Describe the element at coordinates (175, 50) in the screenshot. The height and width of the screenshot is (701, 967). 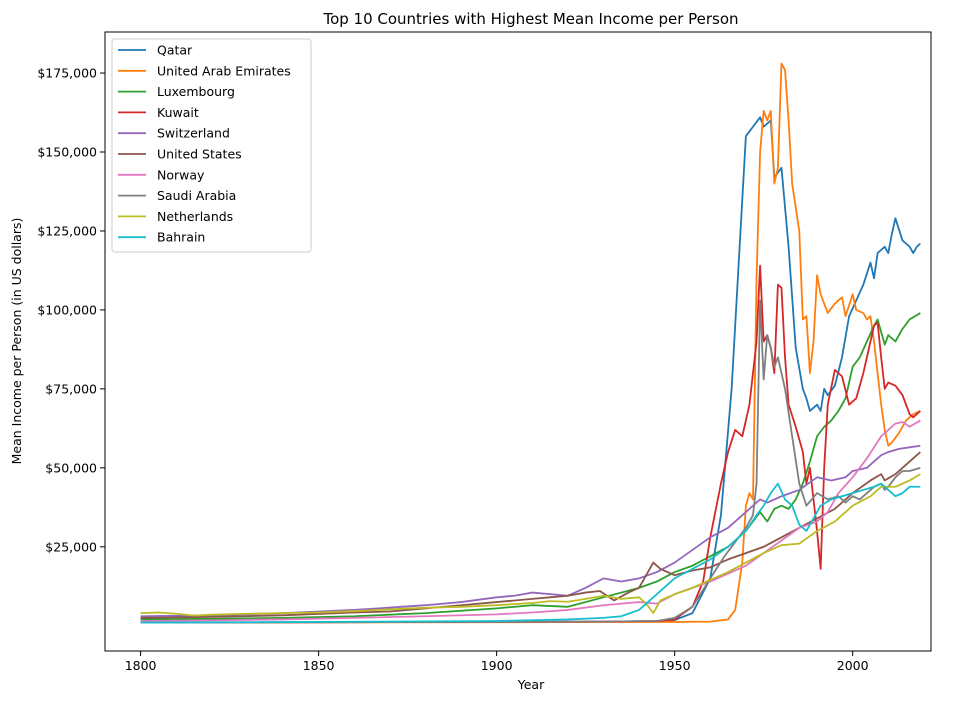
I see `legend-entry-label: Qatar` at that location.